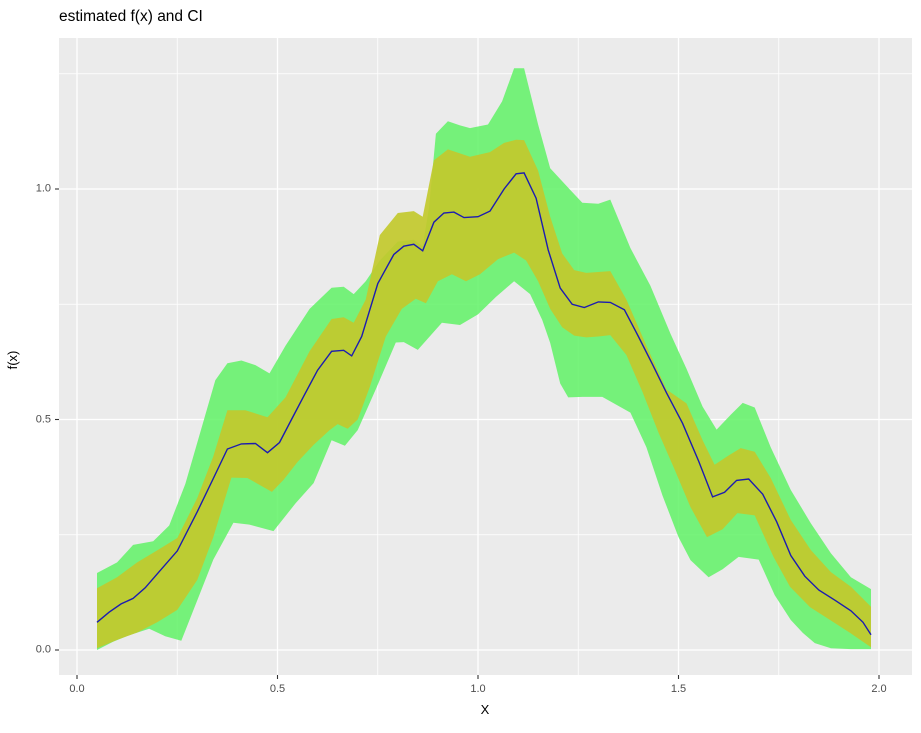  I want to click on y-axis-title: f(x), so click(12, 360).